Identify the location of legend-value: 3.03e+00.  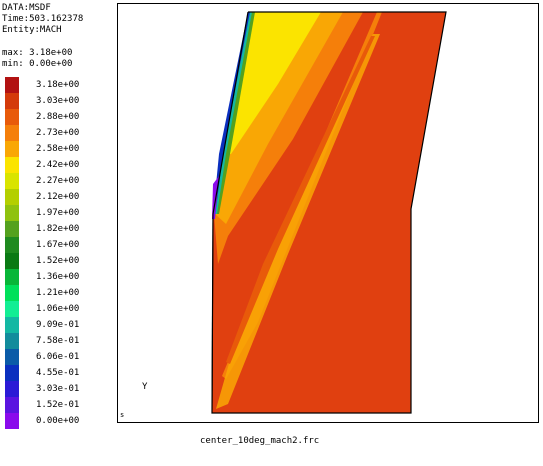
(58, 101).